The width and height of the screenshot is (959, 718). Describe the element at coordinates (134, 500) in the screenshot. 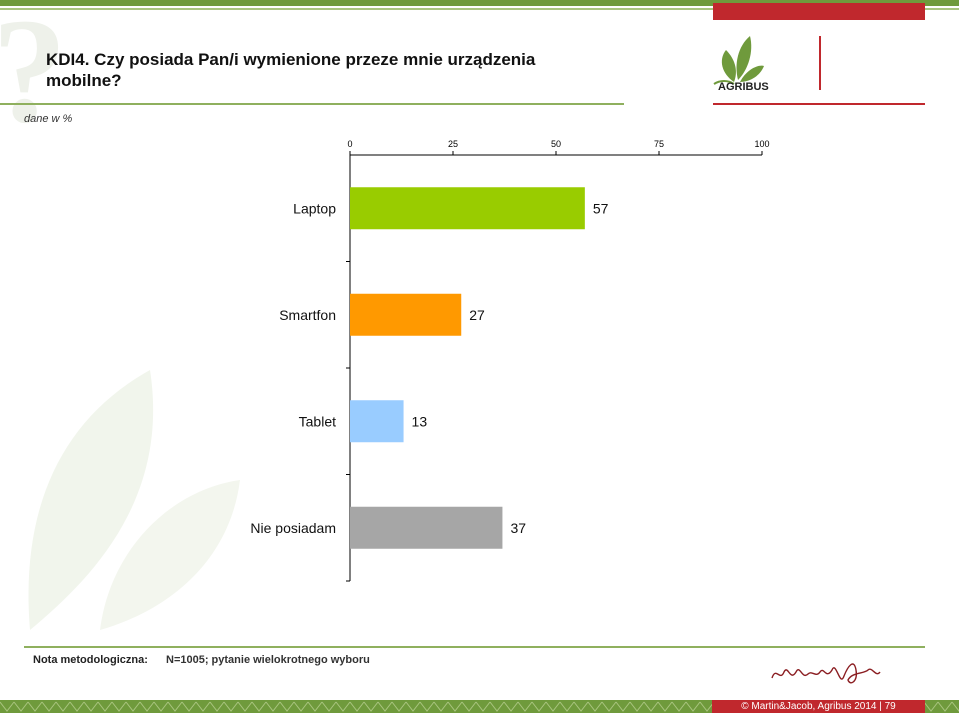

I see `background-leaf-icon` at that location.